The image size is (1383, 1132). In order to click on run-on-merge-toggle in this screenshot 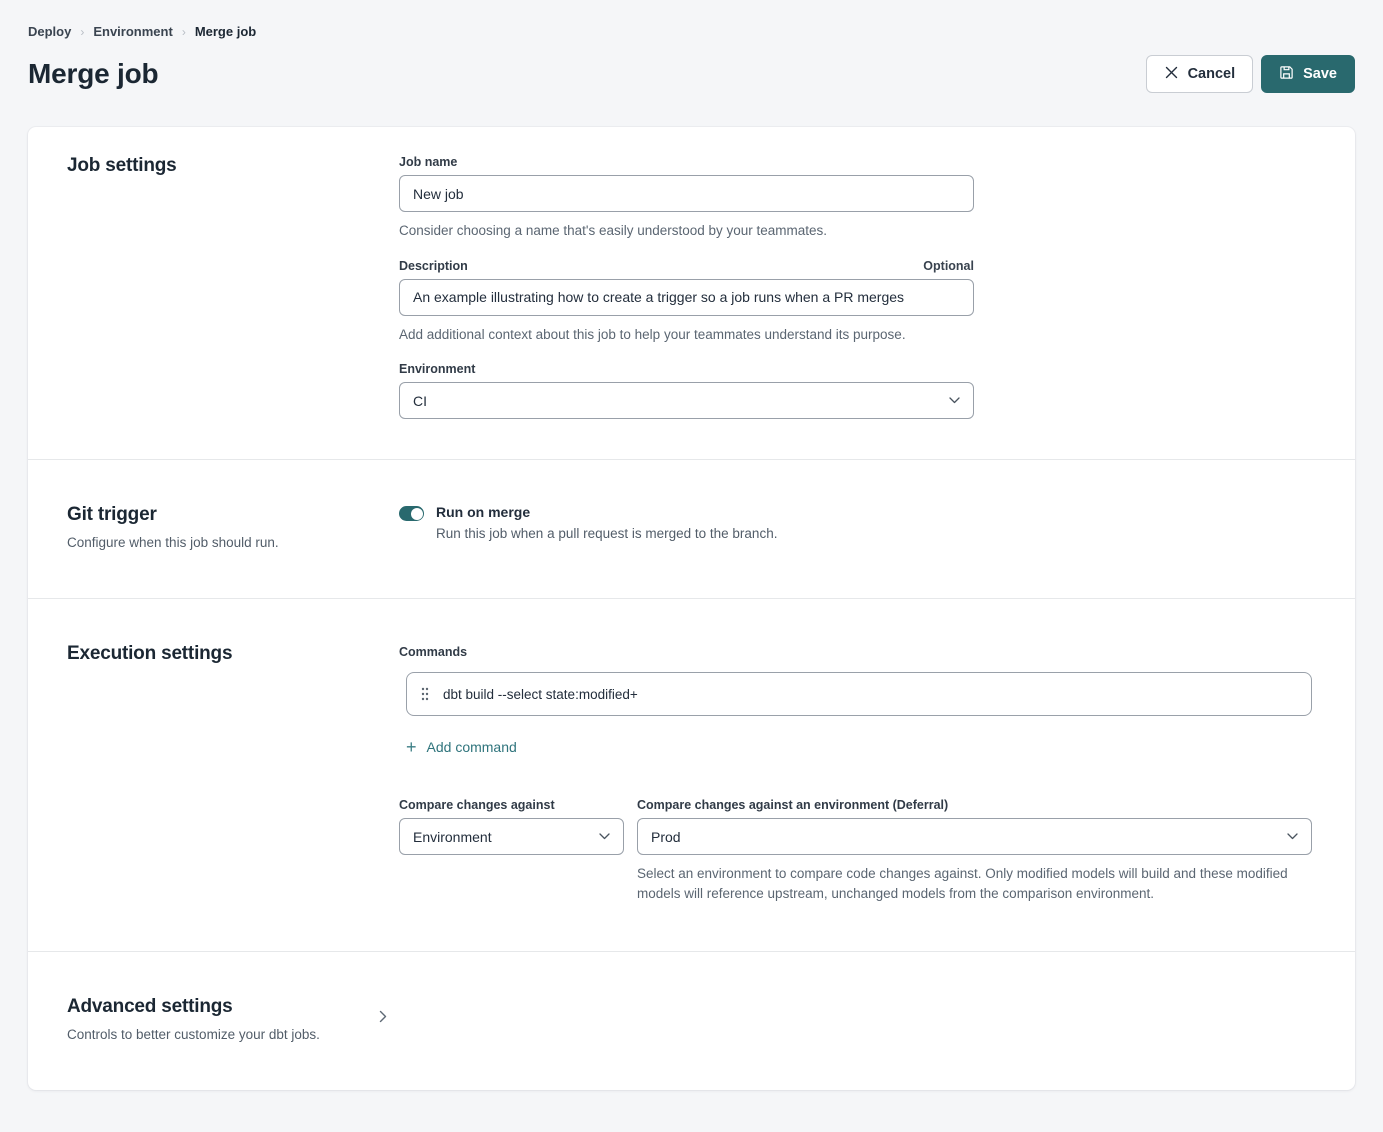, I will do `click(411, 514)`.